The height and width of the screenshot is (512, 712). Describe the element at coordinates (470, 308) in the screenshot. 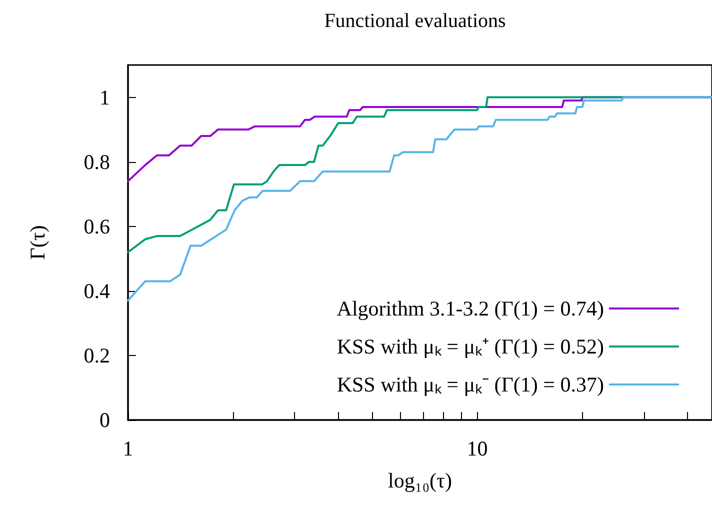

I see `legend-label: Algorithm 3.1-3.2 (Γ(1) = 0.74)` at that location.